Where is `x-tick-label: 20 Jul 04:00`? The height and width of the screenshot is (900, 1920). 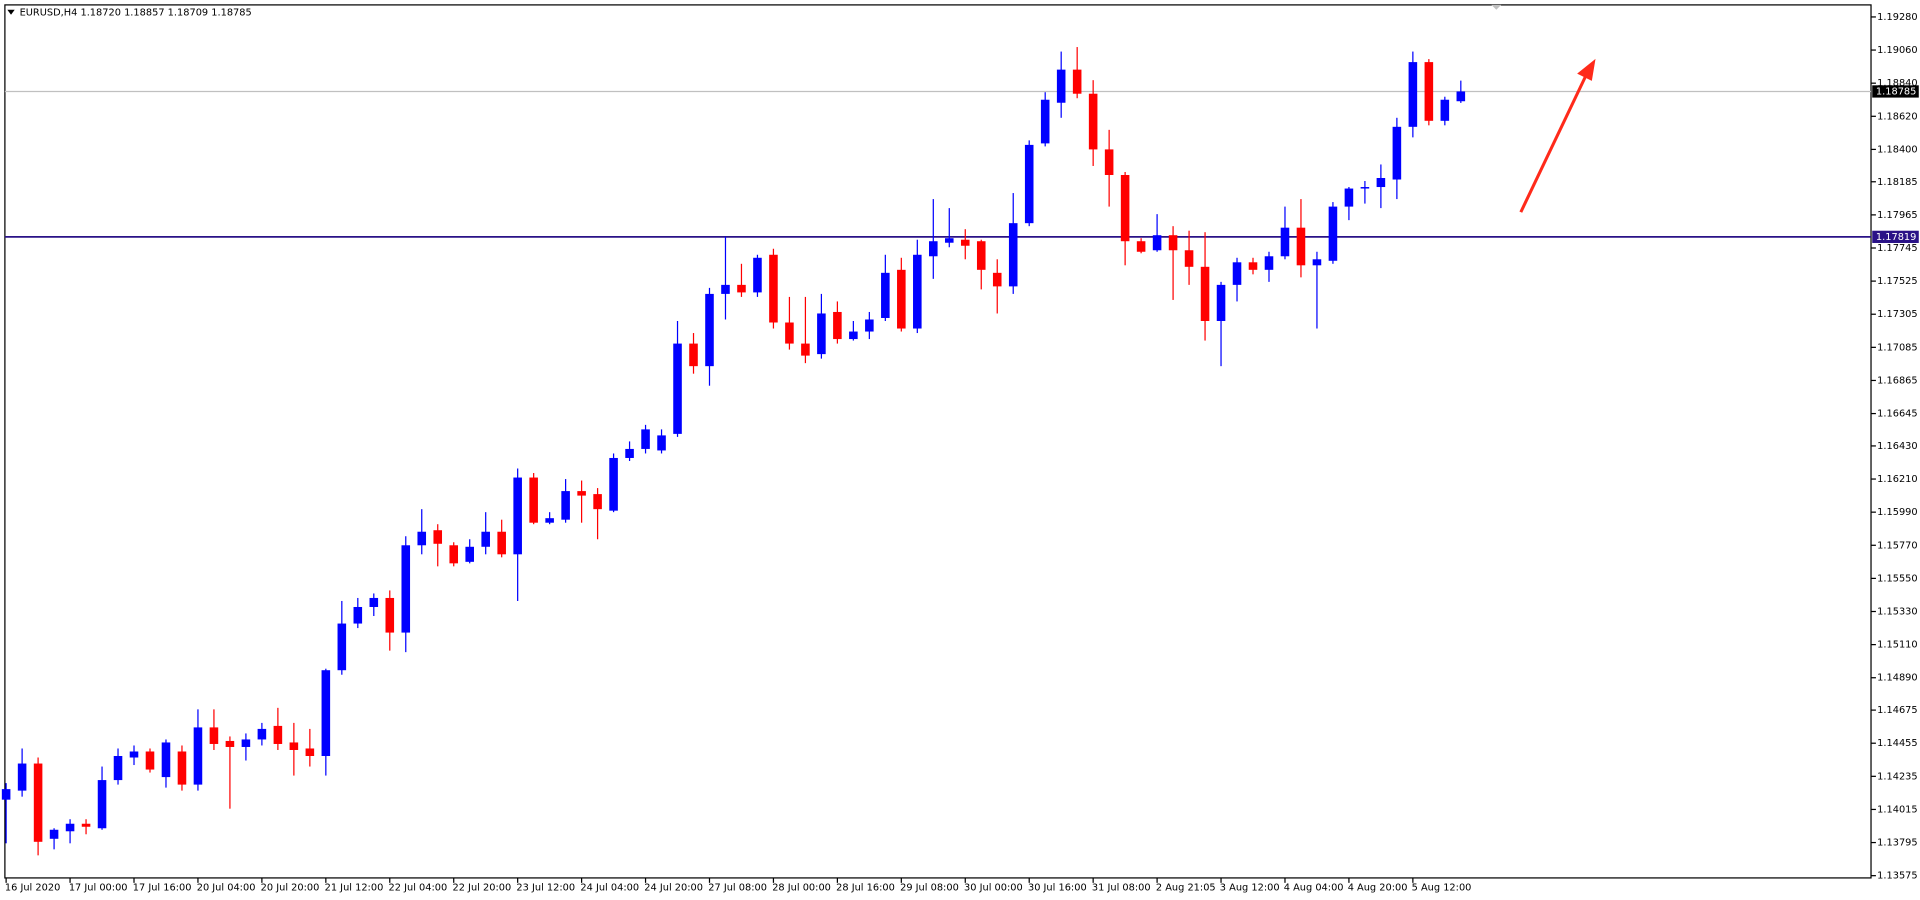 x-tick-label: 20 Jul 04:00 is located at coordinates (226, 888).